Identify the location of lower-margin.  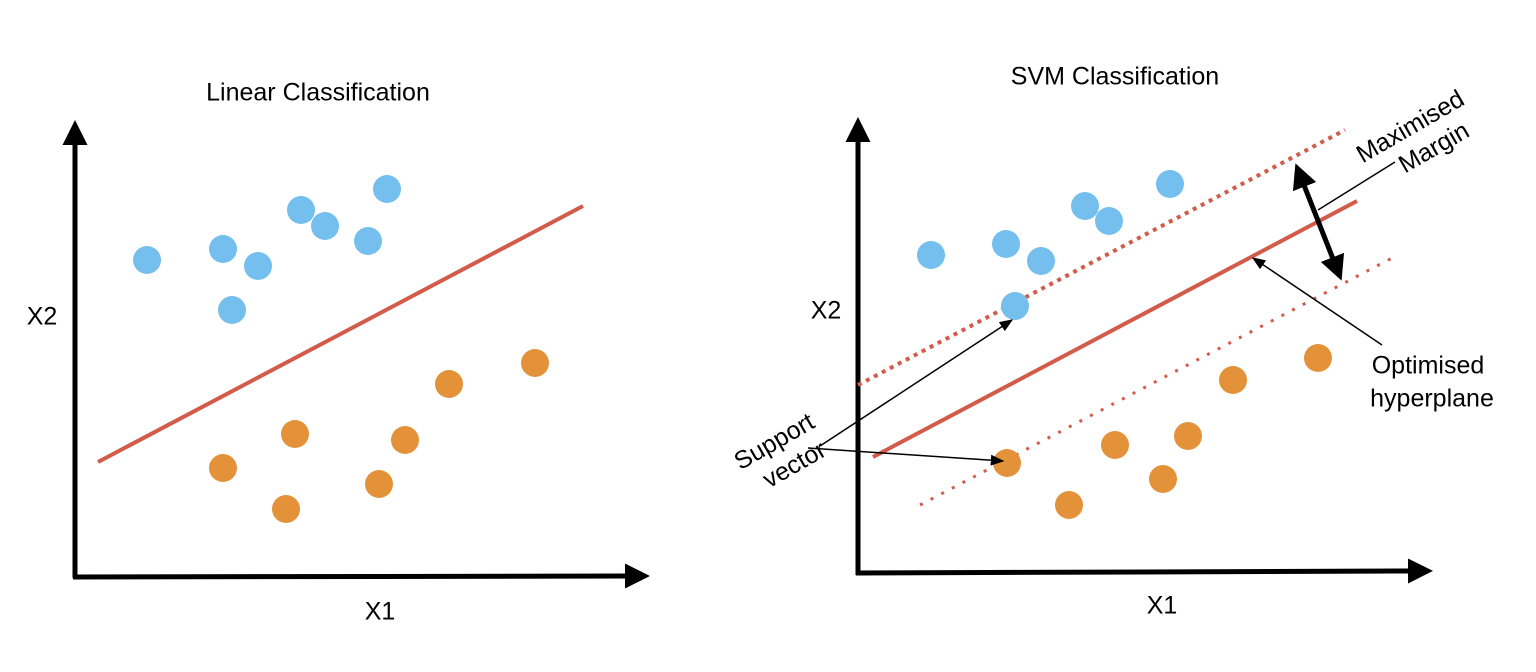
(1156, 381).